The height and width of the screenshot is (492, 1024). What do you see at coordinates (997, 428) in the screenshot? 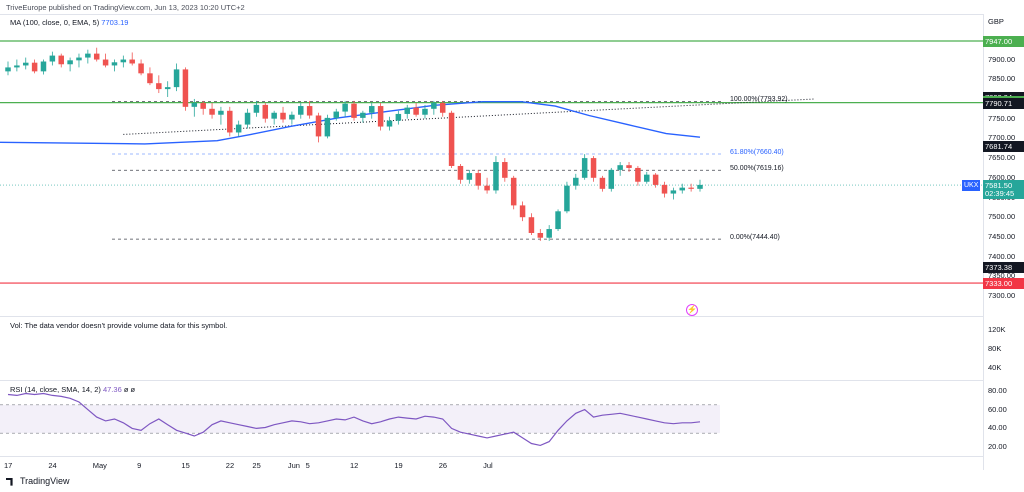
I see `rsi-tick-label: 40.00` at bounding box center [997, 428].